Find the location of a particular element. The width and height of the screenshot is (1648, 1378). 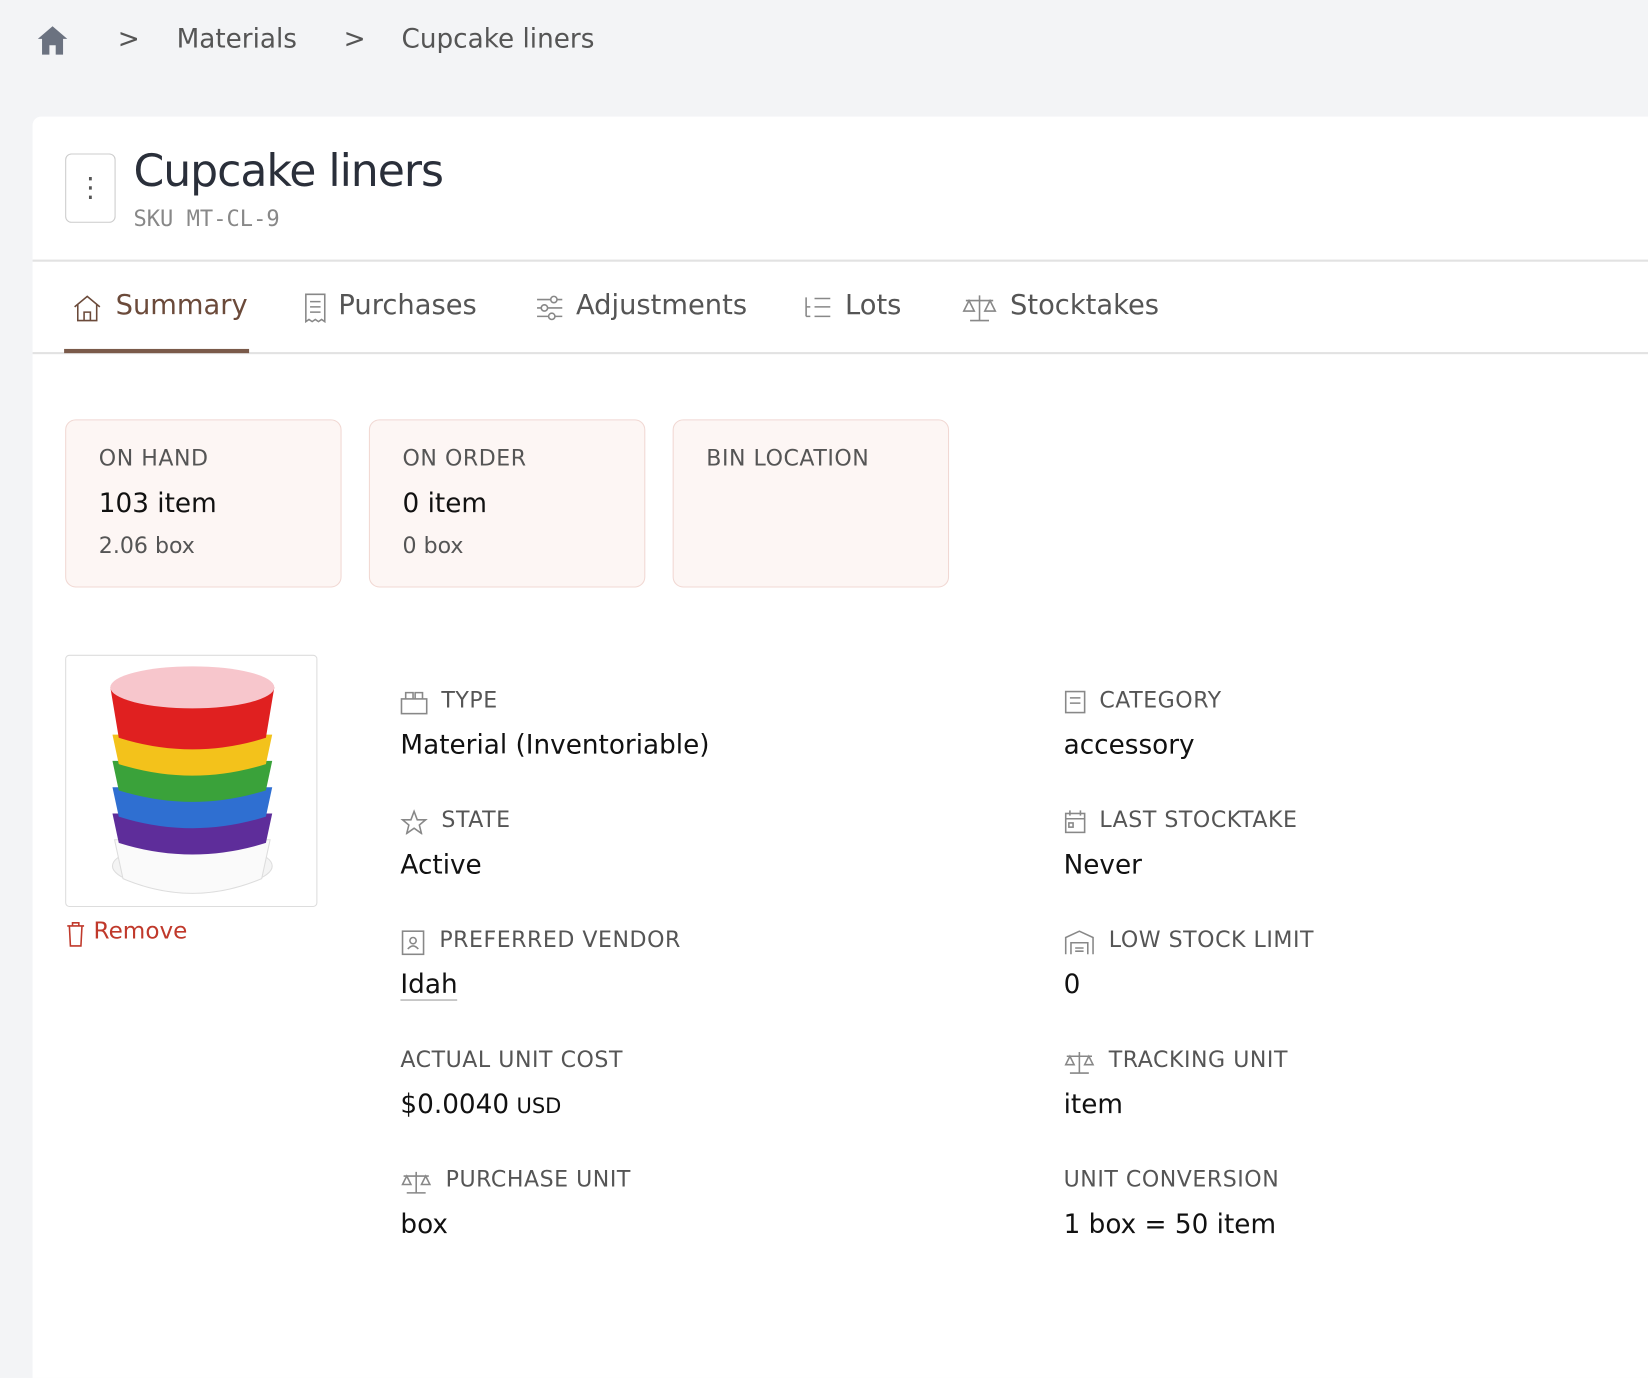

image-frame is located at coordinates (191, 781).